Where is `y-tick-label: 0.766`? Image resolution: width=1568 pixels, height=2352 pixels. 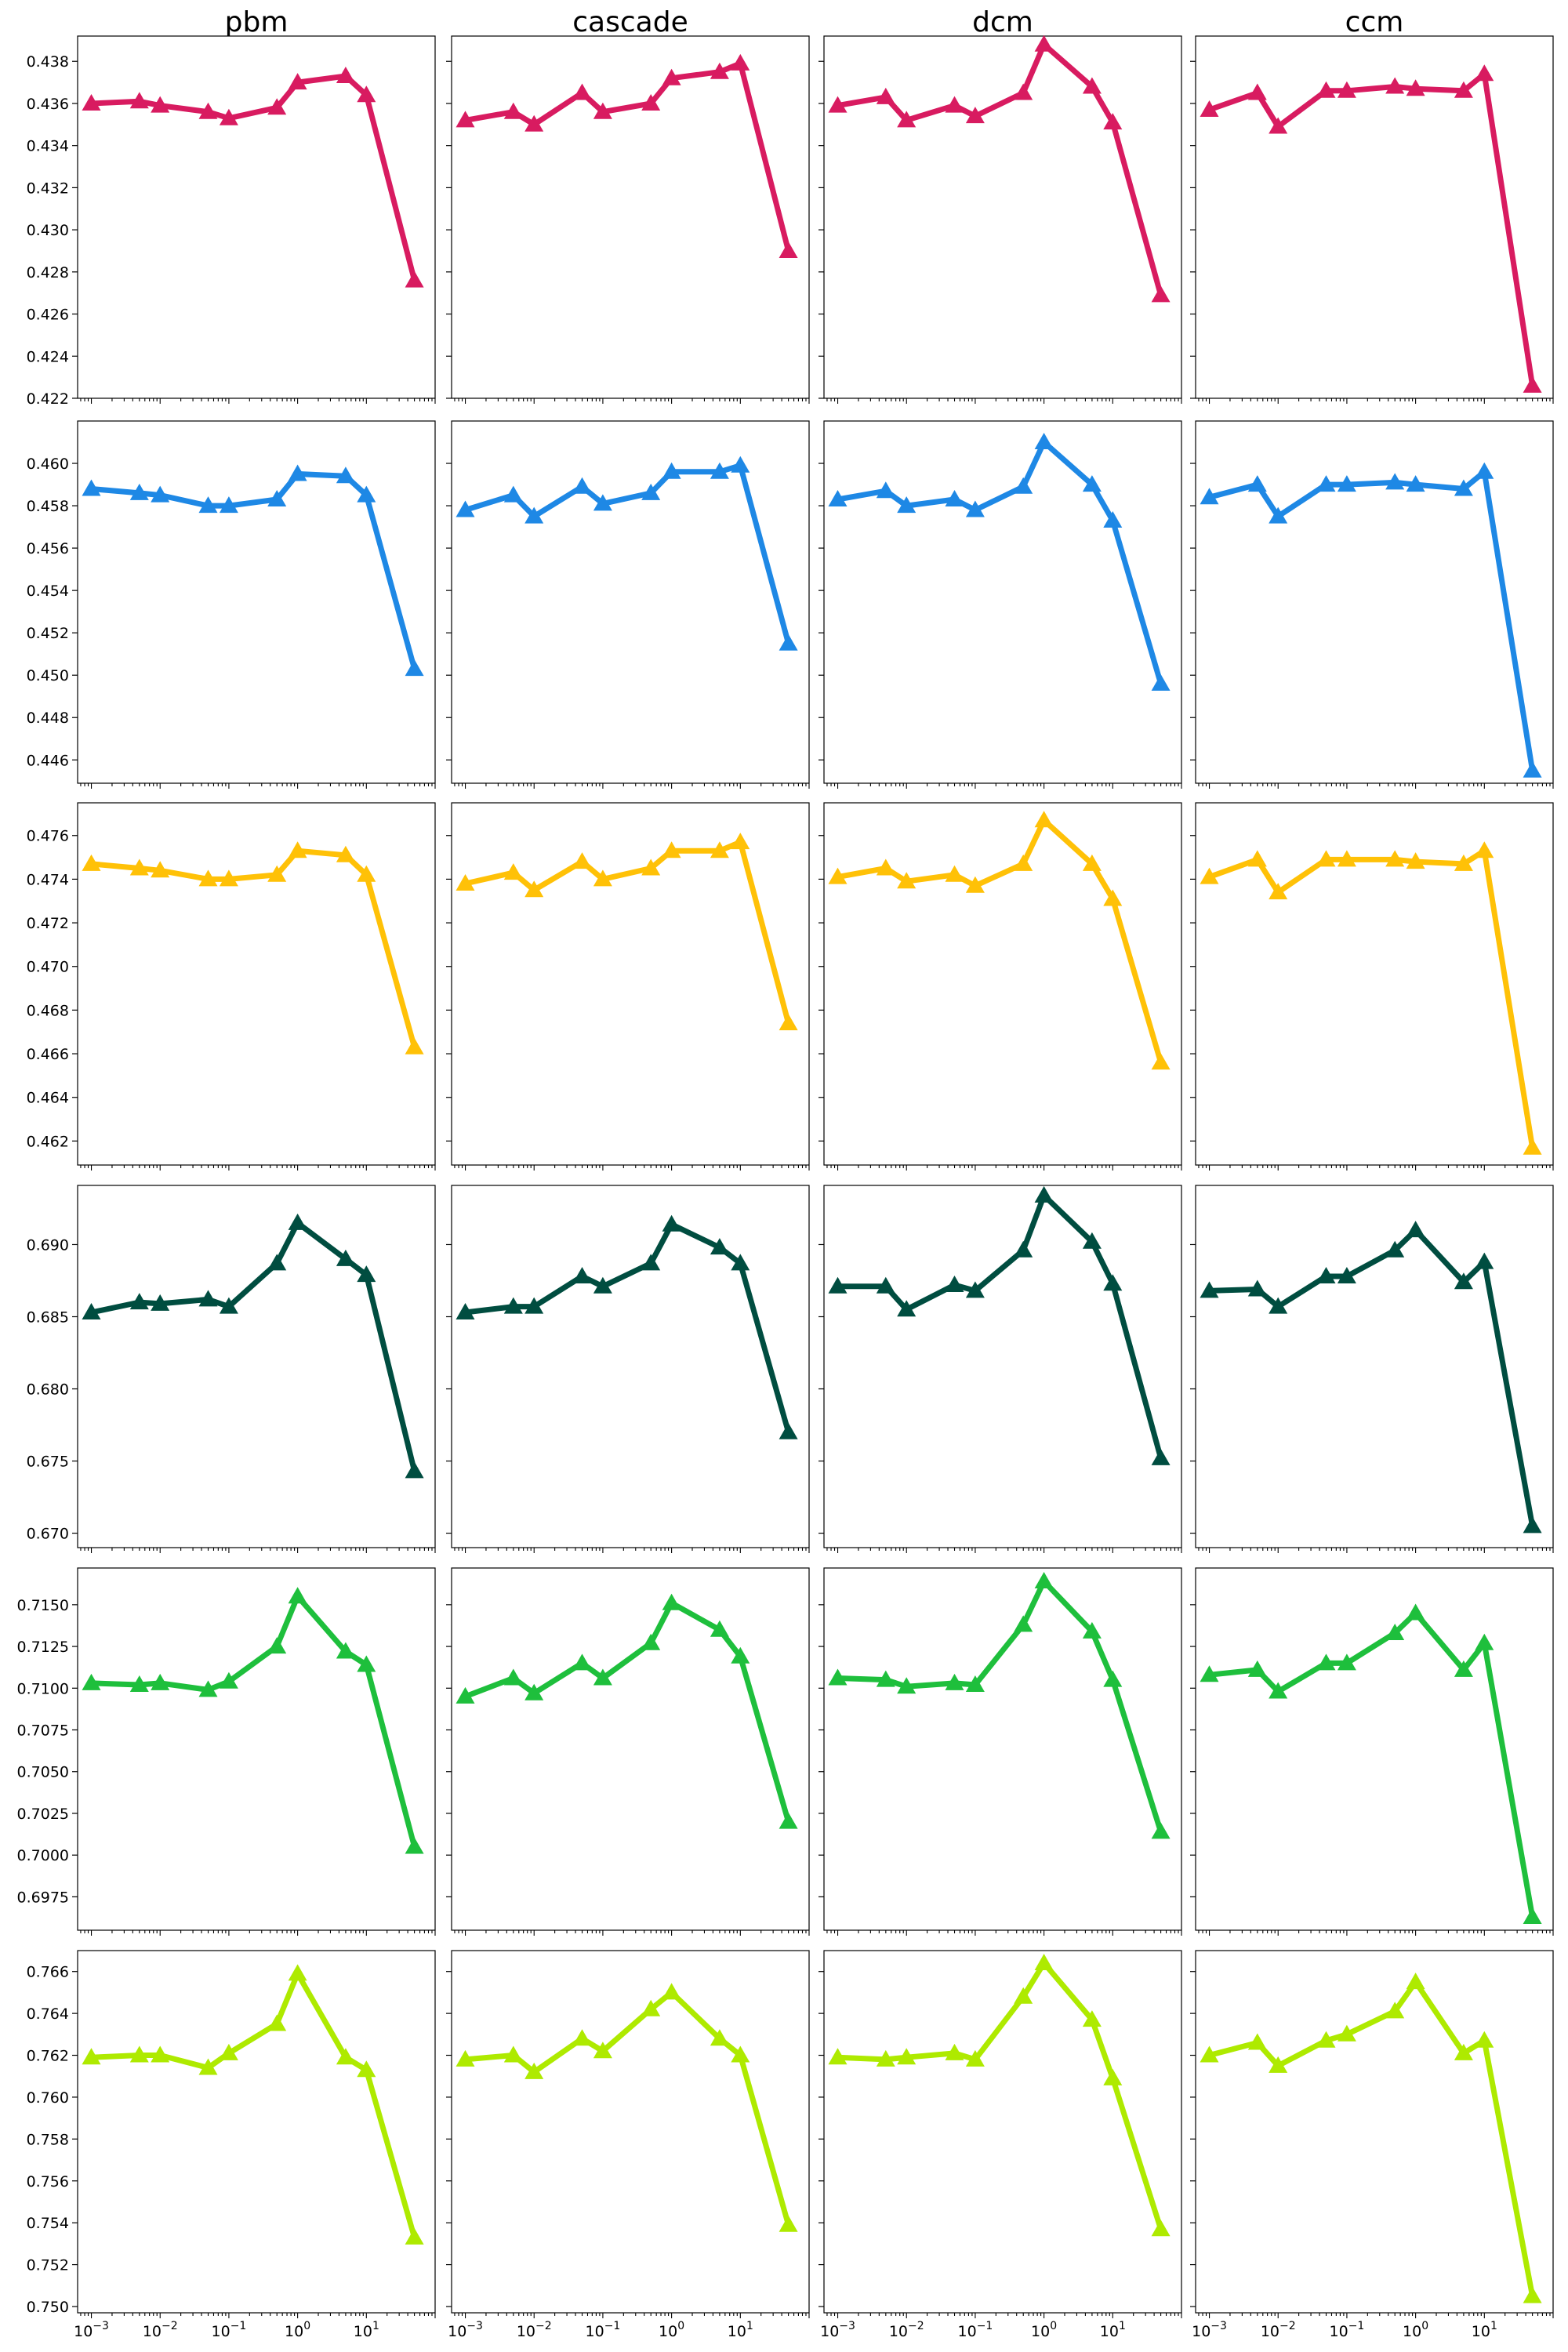 y-tick-label: 0.766 is located at coordinates (48, 1972).